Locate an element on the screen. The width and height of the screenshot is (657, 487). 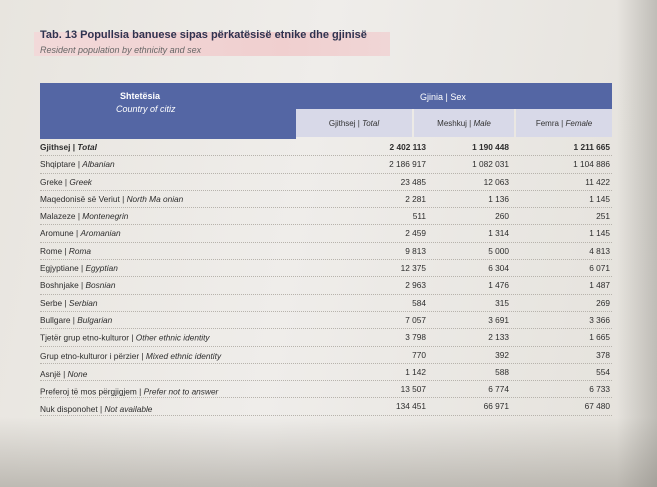
cell-total: 12 375 is located at coordinates (413, 268).